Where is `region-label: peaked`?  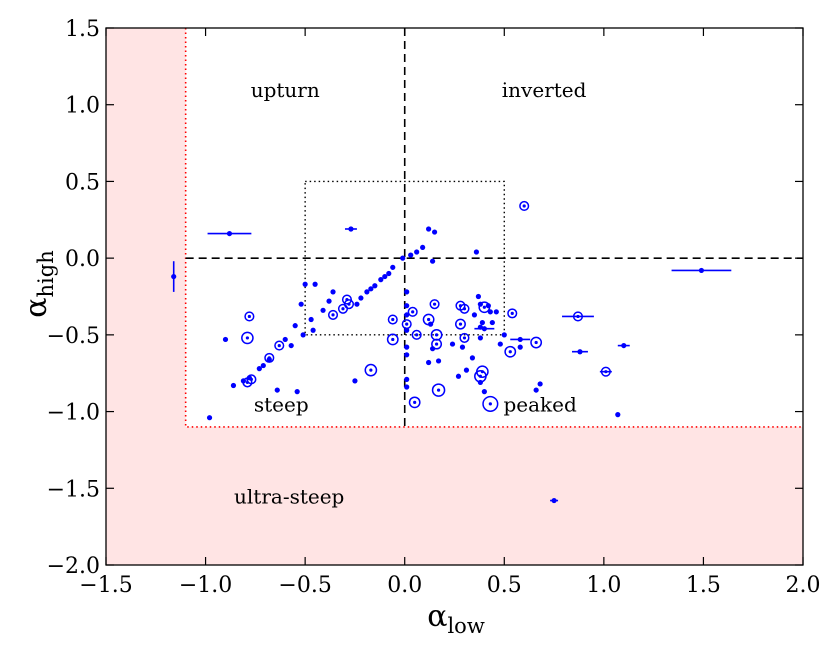
region-label: peaked is located at coordinates (540, 405).